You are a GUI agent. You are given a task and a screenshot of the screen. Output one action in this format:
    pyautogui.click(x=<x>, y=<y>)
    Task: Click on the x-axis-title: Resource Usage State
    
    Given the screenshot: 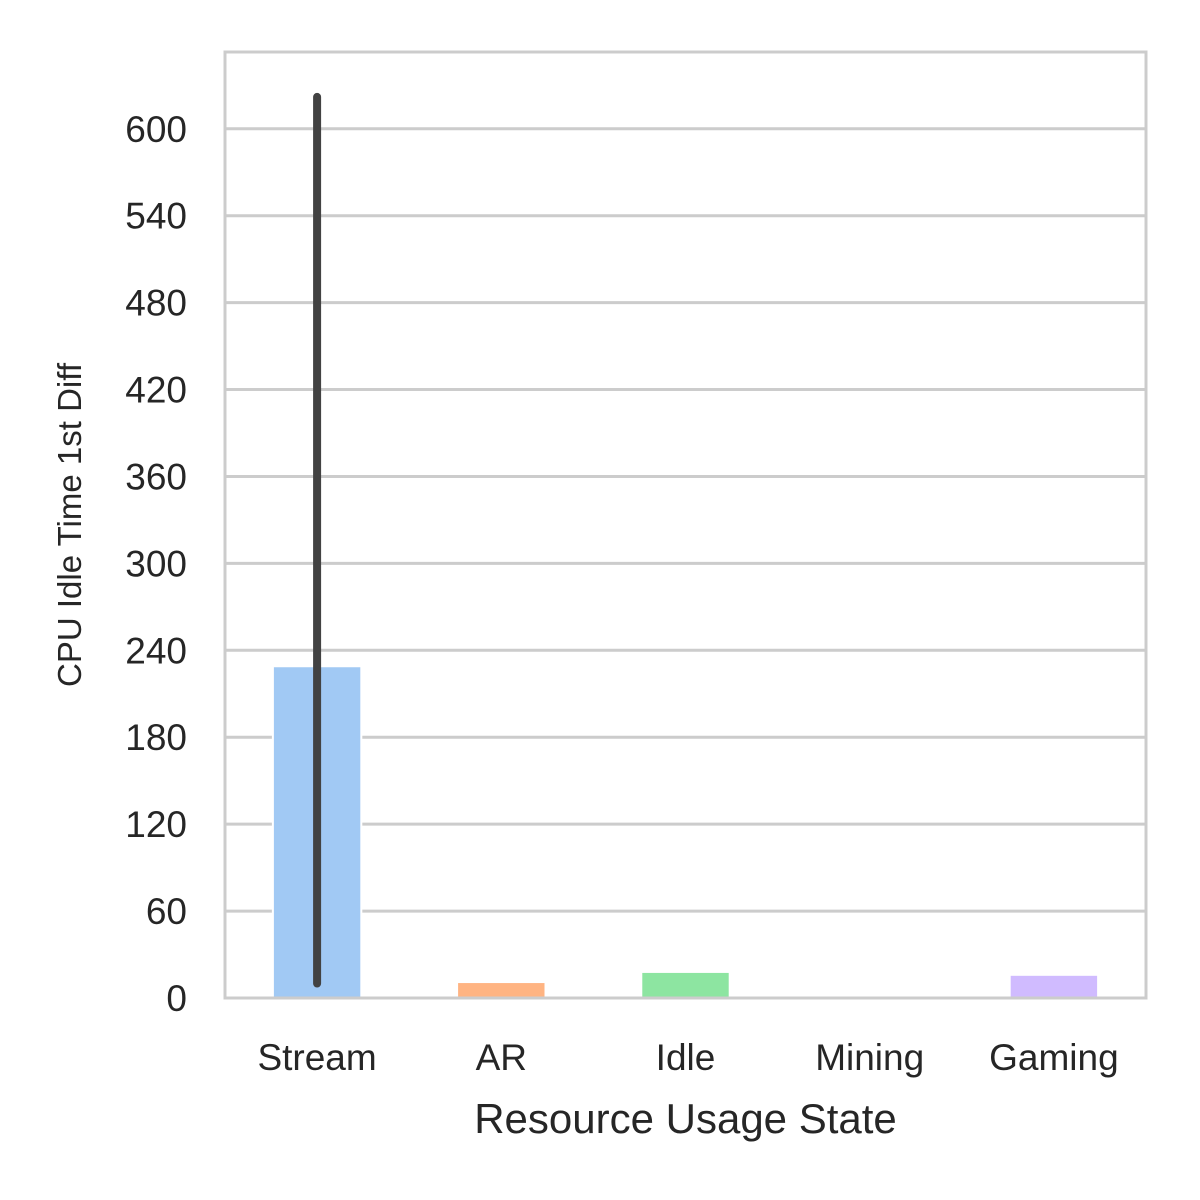 What is the action you would take?
    pyautogui.click(x=685, y=1118)
    